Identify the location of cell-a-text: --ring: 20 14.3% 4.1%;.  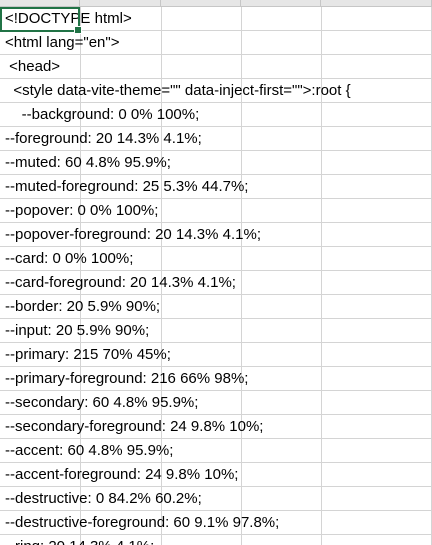
(79, 541).